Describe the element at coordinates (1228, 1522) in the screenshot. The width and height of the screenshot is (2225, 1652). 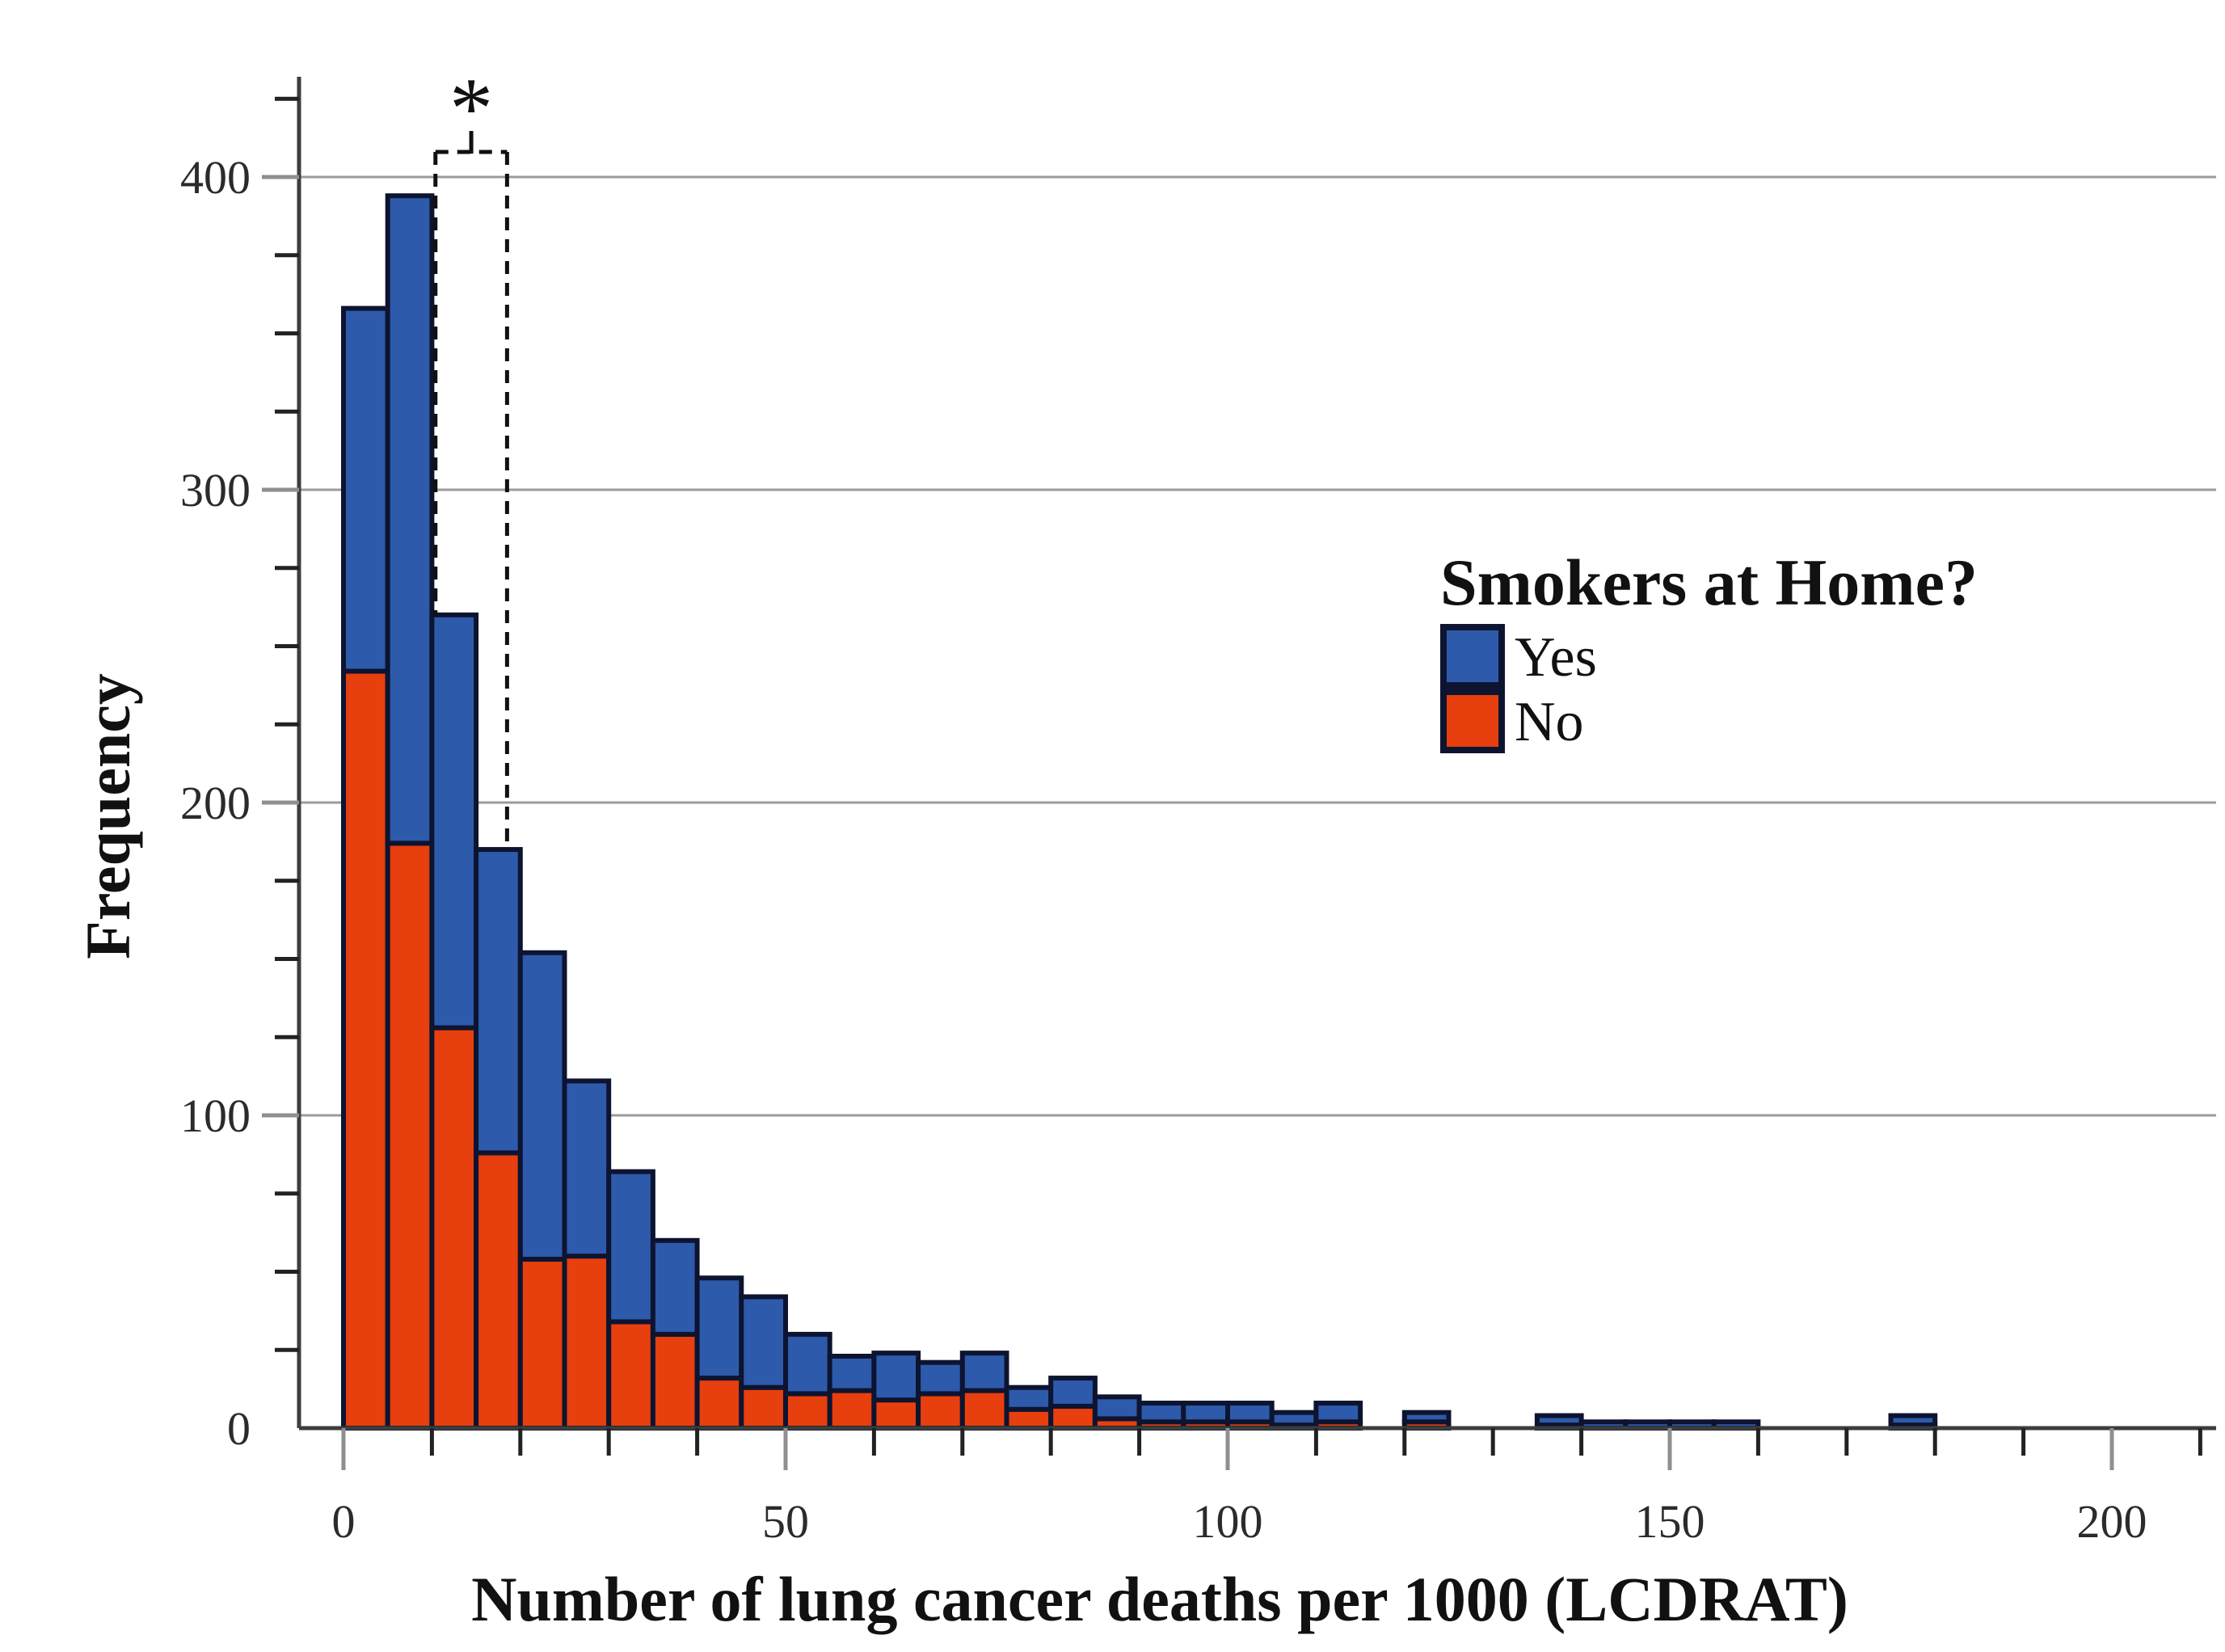
I see `x-tick-label: 100` at that location.